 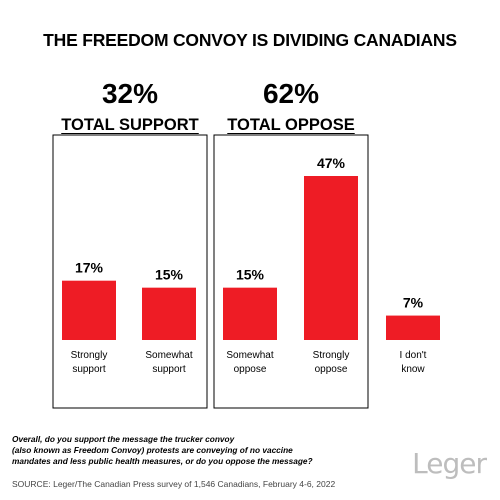 What do you see at coordinates (291, 93) in the screenshot?
I see `oppose-total: 62%` at bounding box center [291, 93].